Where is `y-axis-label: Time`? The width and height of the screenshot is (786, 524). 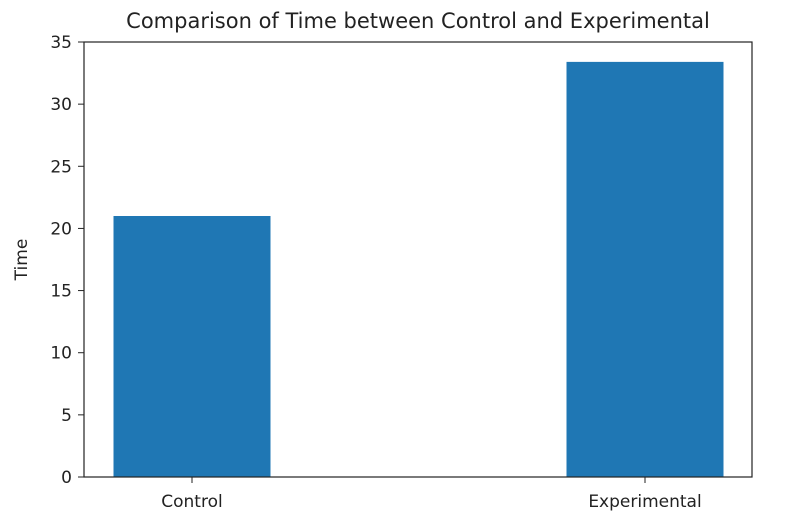 y-axis-label: Time is located at coordinates (22, 260).